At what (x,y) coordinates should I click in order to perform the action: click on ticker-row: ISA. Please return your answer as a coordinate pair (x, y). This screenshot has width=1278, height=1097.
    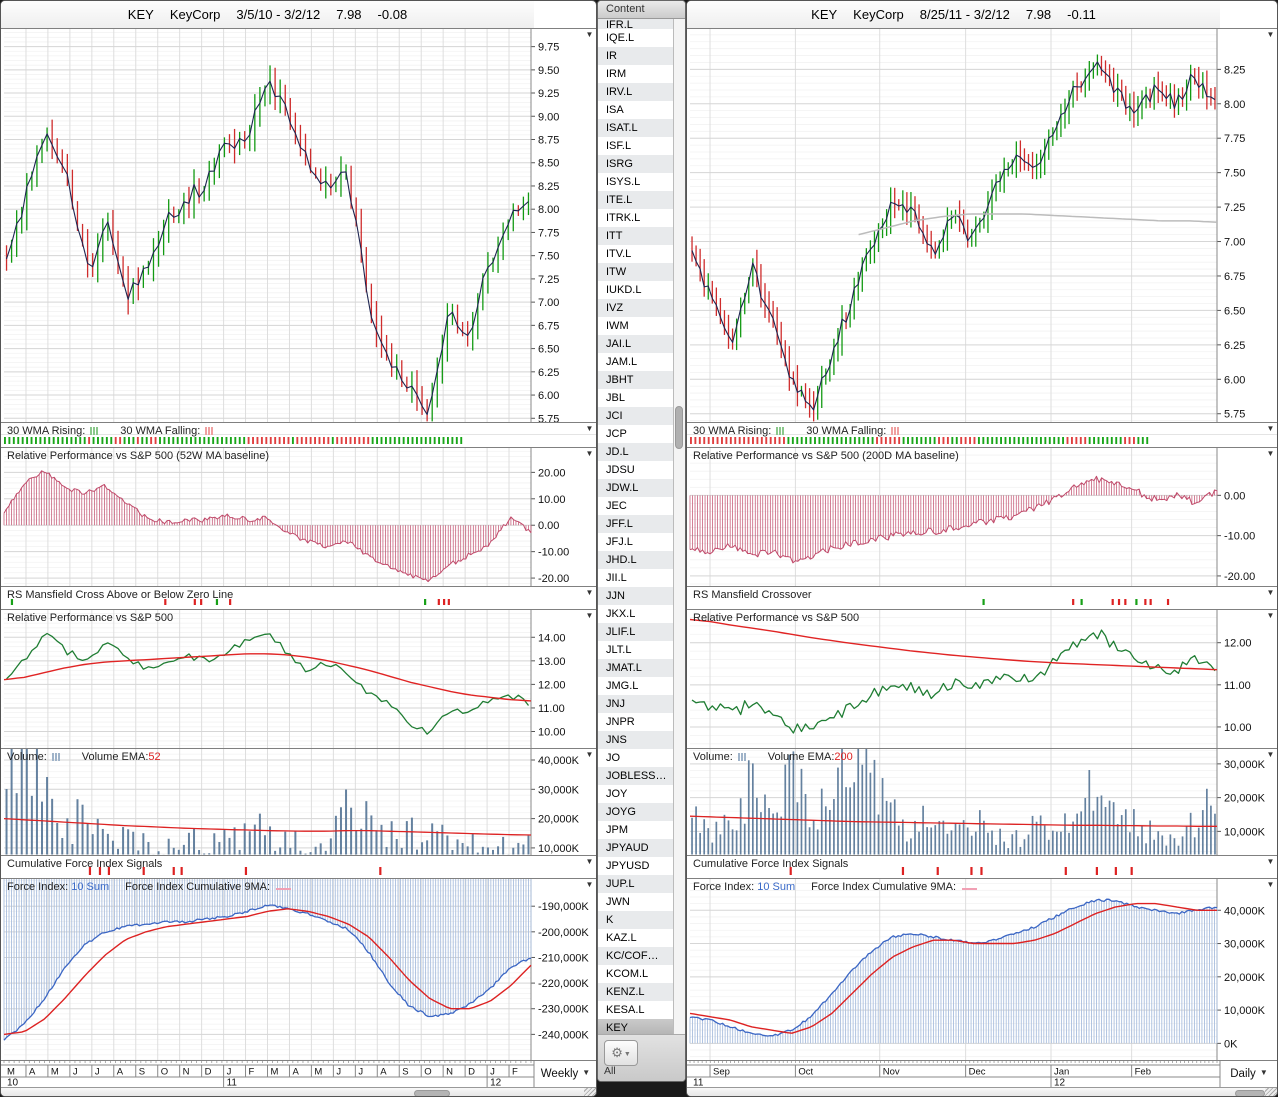
    Looking at the image, I should click on (615, 110).